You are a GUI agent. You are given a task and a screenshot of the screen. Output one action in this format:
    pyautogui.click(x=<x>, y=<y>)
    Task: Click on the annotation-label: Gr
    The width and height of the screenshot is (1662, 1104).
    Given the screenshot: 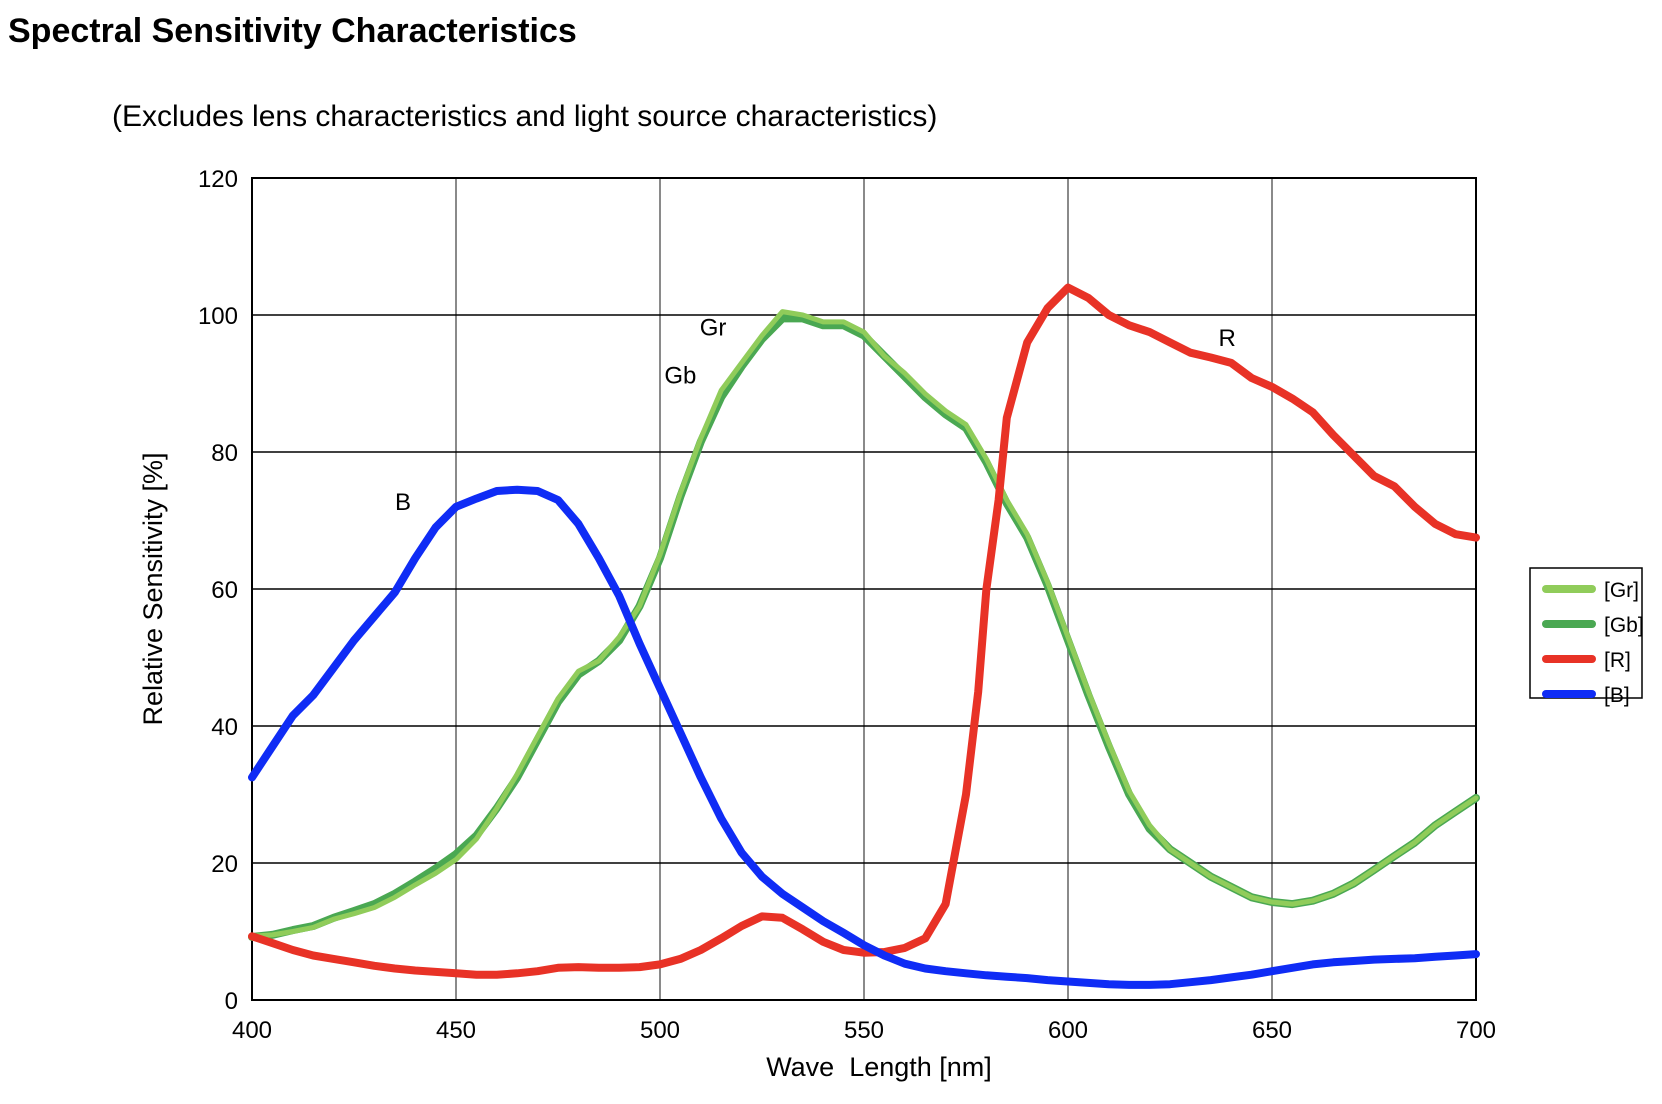 What is the action you would take?
    pyautogui.click(x=713, y=328)
    